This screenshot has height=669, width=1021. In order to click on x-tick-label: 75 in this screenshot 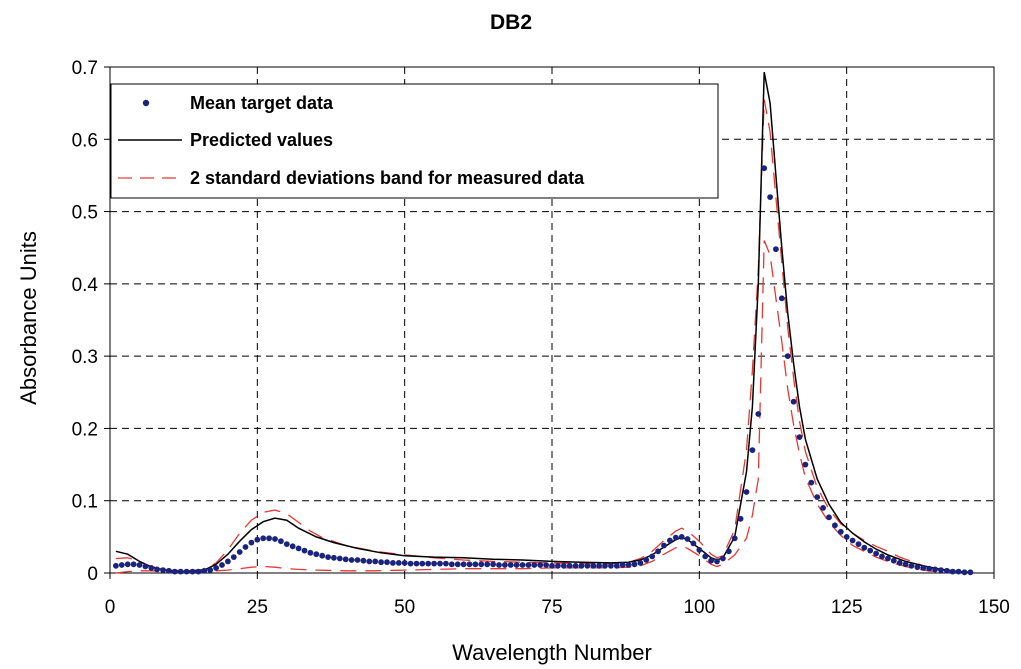, I will do `click(551, 607)`.